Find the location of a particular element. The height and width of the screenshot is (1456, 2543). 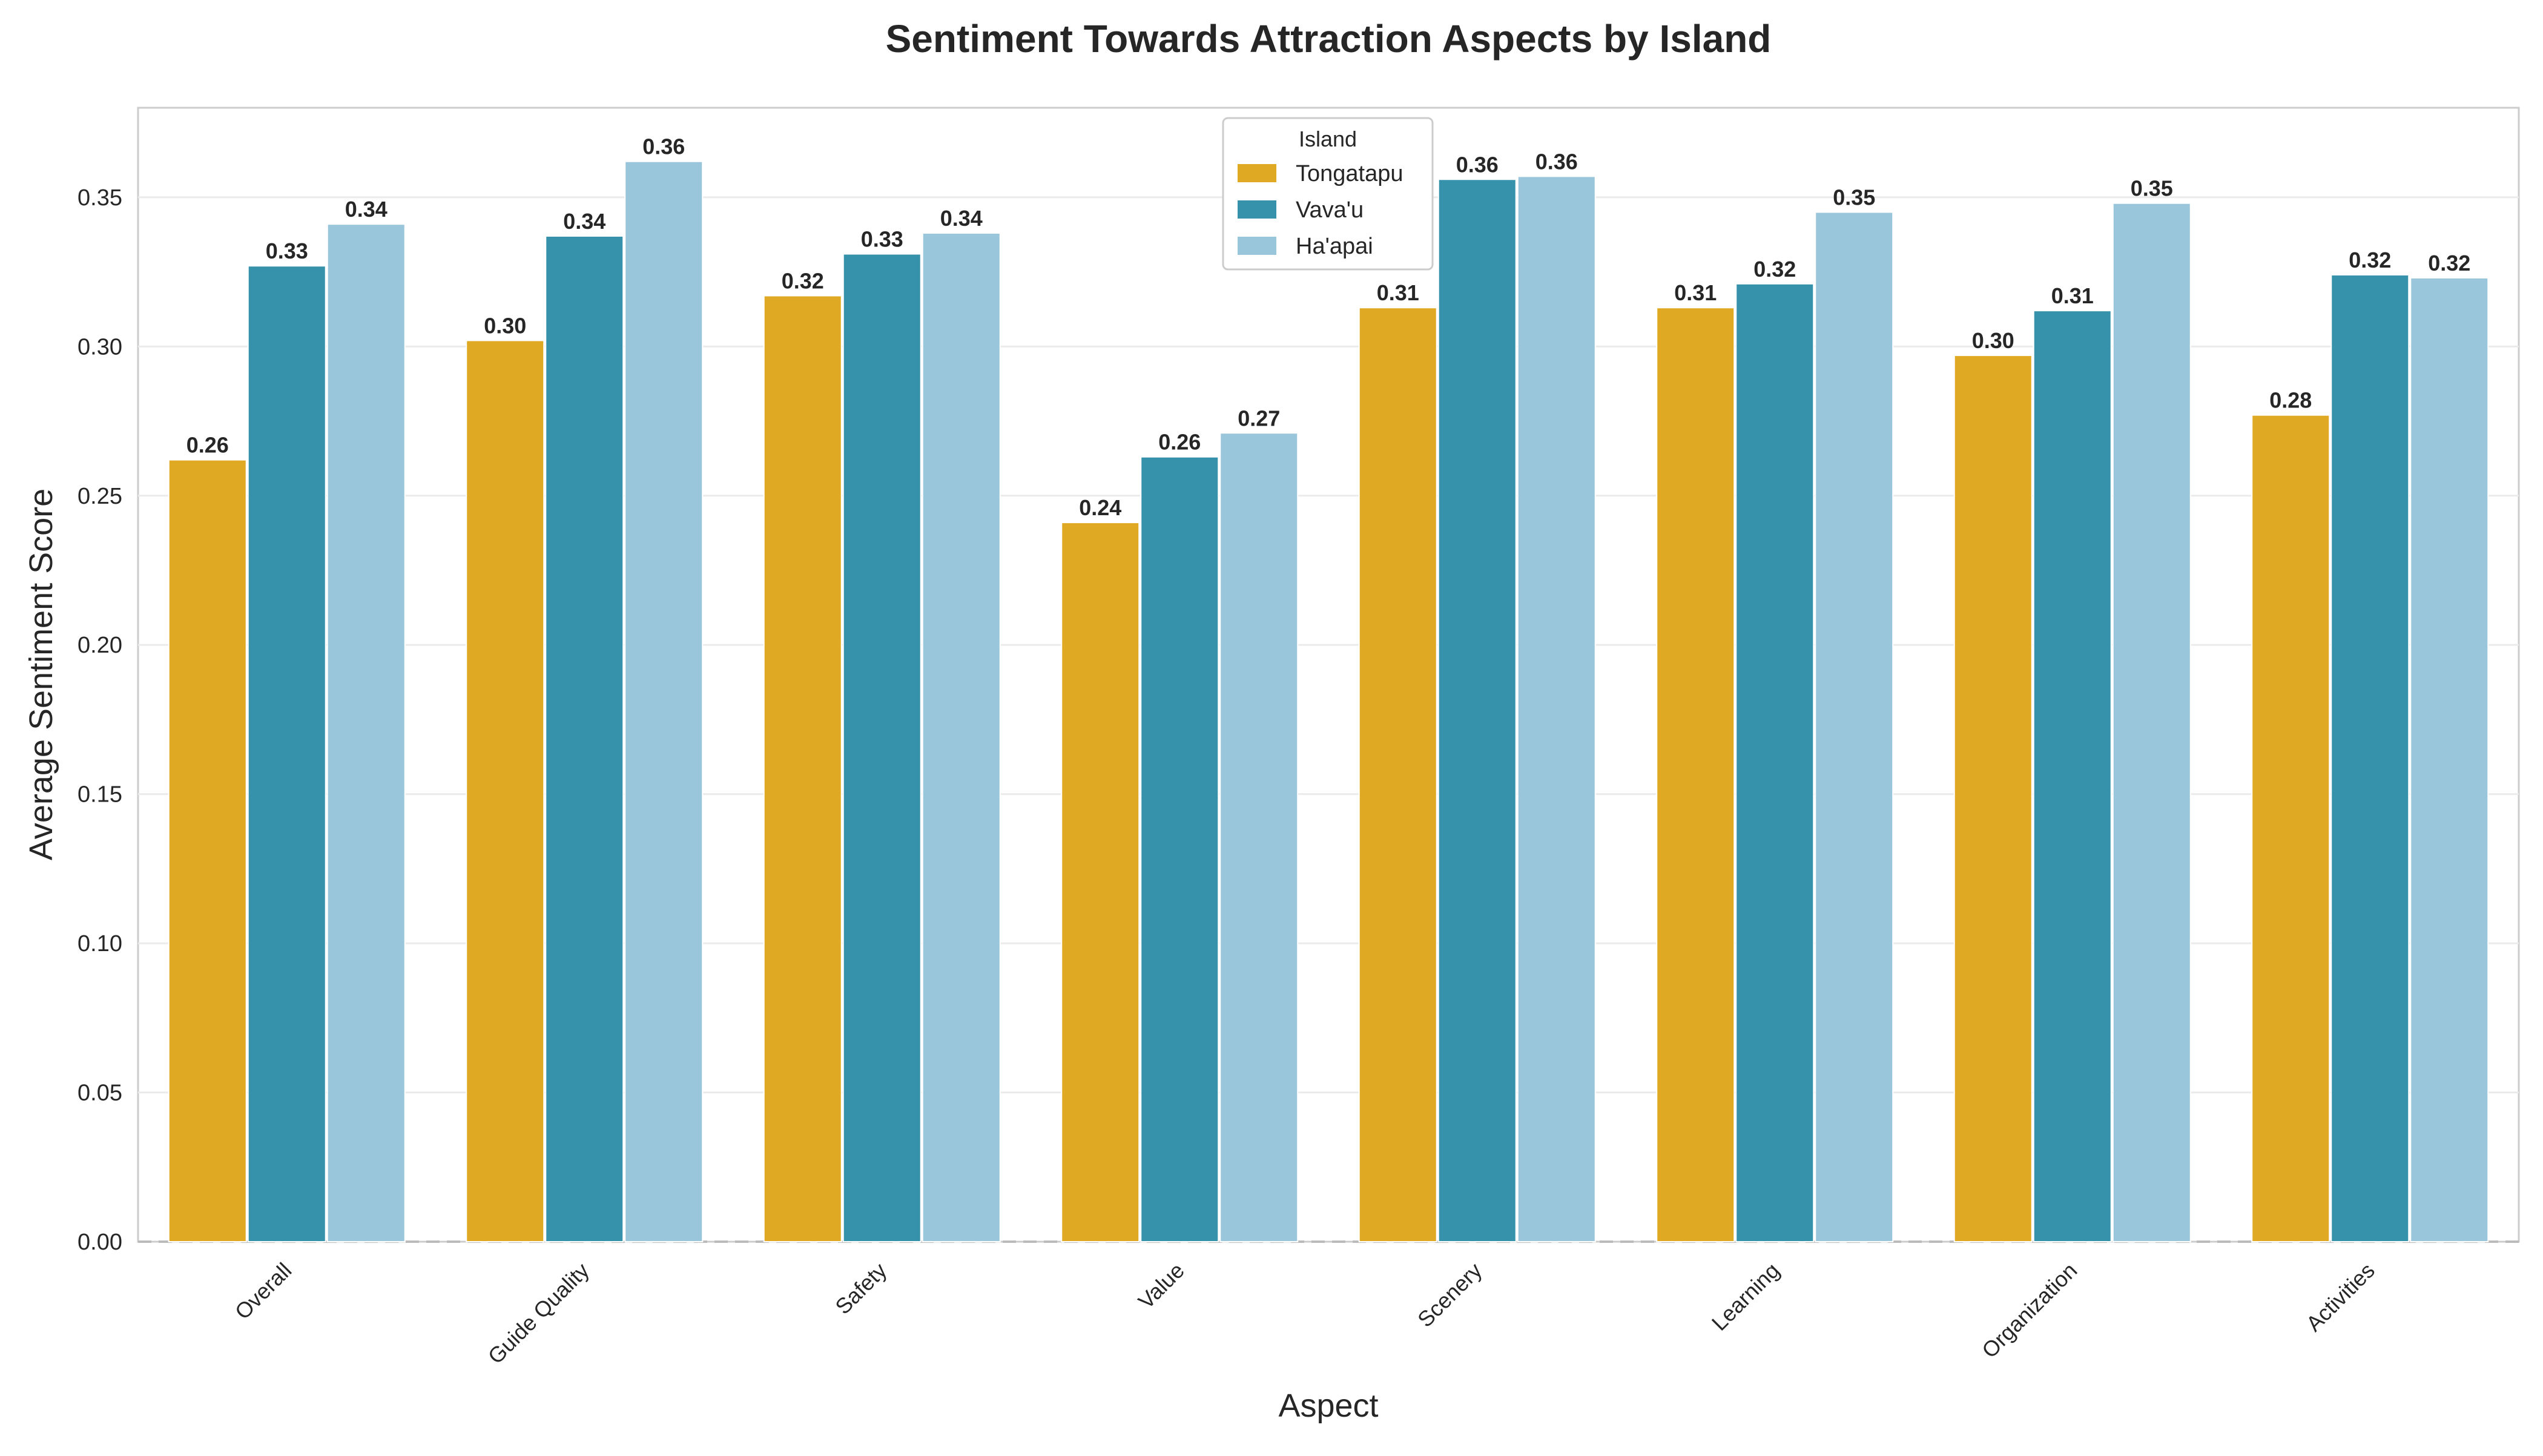

x-tick-label: Safety is located at coordinates (860, 1288).